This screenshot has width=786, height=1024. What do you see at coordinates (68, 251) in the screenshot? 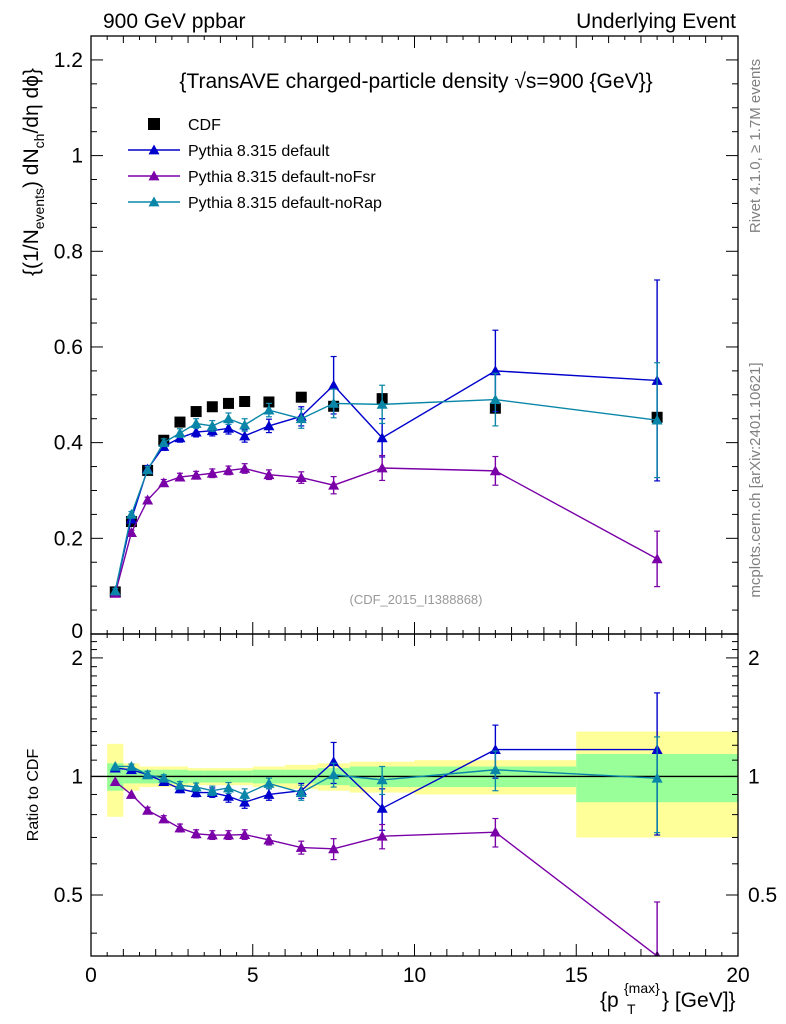
I see `y-tick-label: 0.8` at bounding box center [68, 251].